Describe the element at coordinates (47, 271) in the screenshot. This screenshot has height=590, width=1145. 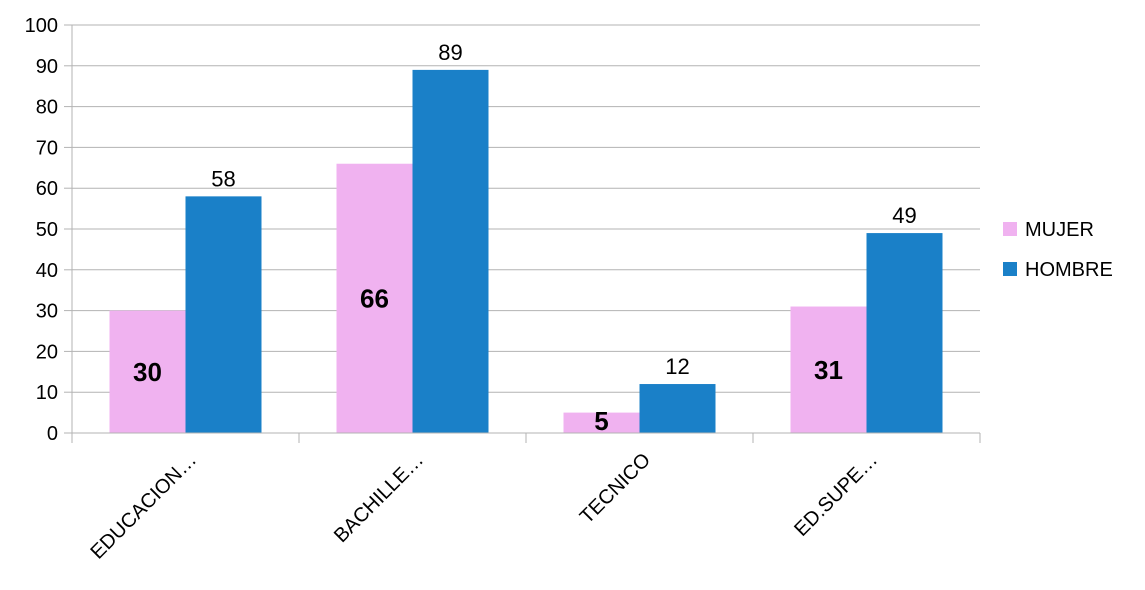
I see `y-tick-label: 40` at that location.